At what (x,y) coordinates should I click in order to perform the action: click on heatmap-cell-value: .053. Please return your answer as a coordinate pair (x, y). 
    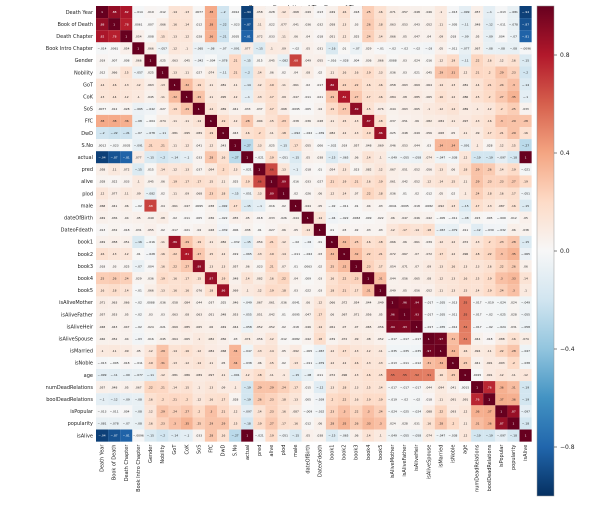
    Looking at the image, I should click on (114, 315).